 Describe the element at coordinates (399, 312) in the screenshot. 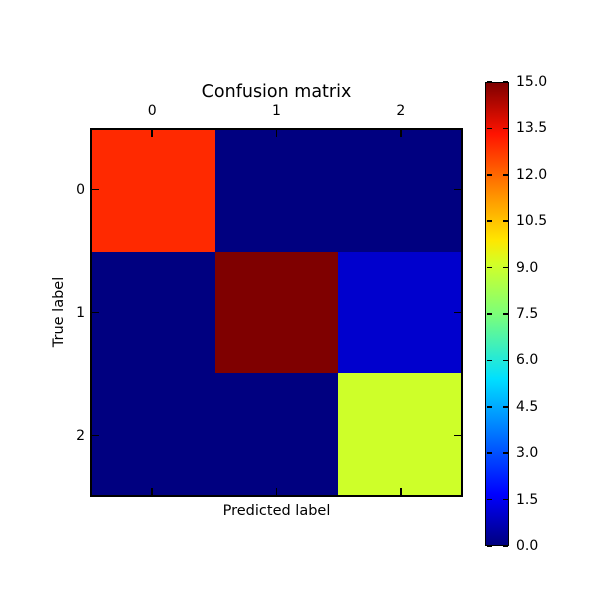

I see `matrix-cell-r1c2` at that location.